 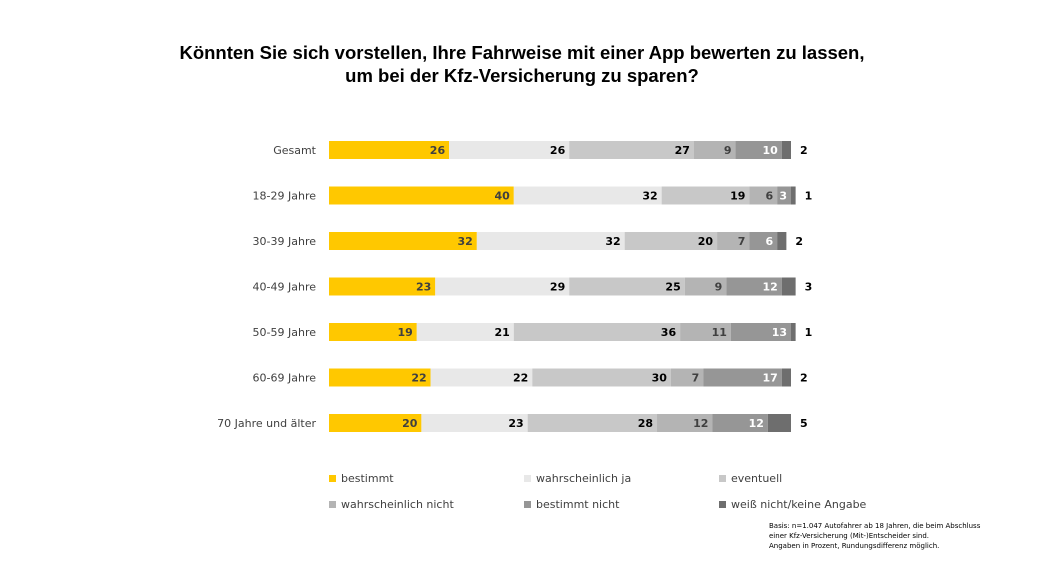 I want to click on bar-bestimmt-60-69-jahre, so click(x=380, y=377).